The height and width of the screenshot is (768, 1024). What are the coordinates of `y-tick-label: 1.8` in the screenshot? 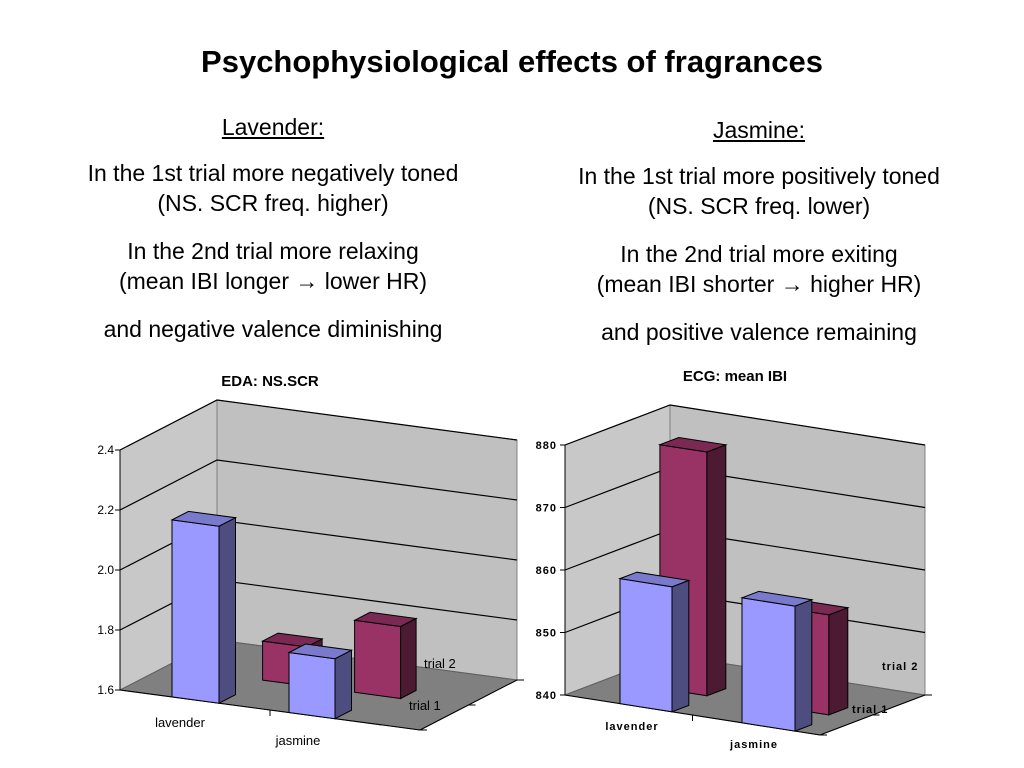 It's located at (105, 630).